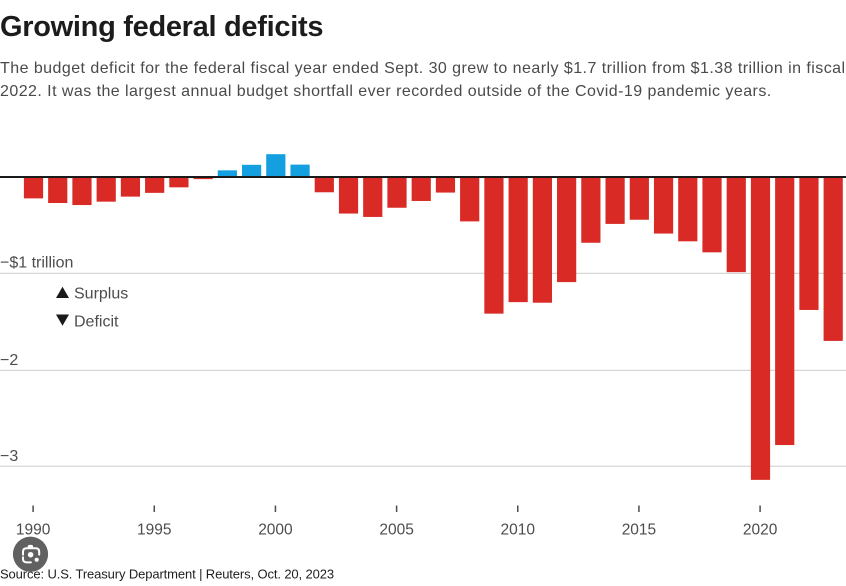 The image size is (846, 586). What do you see at coordinates (96, 322) in the screenshot?
I see `svg-text: Deficit` at bounding box center [96, 322].